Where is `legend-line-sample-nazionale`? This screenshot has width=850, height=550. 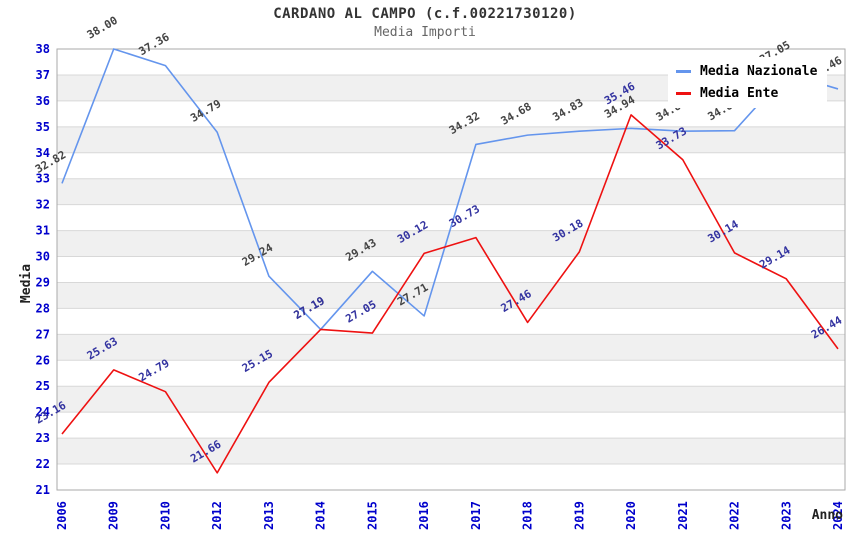 legend-line-sample-nazionale is located at coordinates (683, 71).